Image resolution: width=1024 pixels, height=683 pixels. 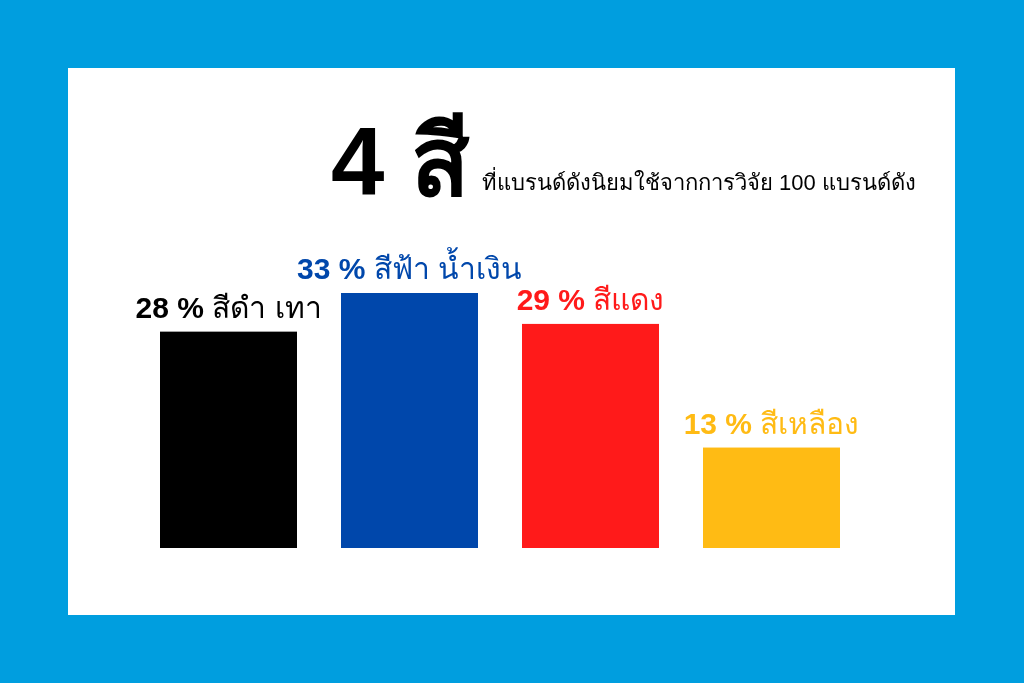 I want to click on data-label: 29 %, so click(x=555, y=299).